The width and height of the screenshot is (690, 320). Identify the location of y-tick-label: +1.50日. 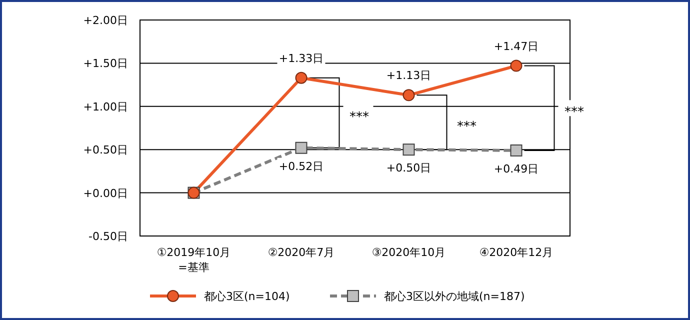
(105, 63).